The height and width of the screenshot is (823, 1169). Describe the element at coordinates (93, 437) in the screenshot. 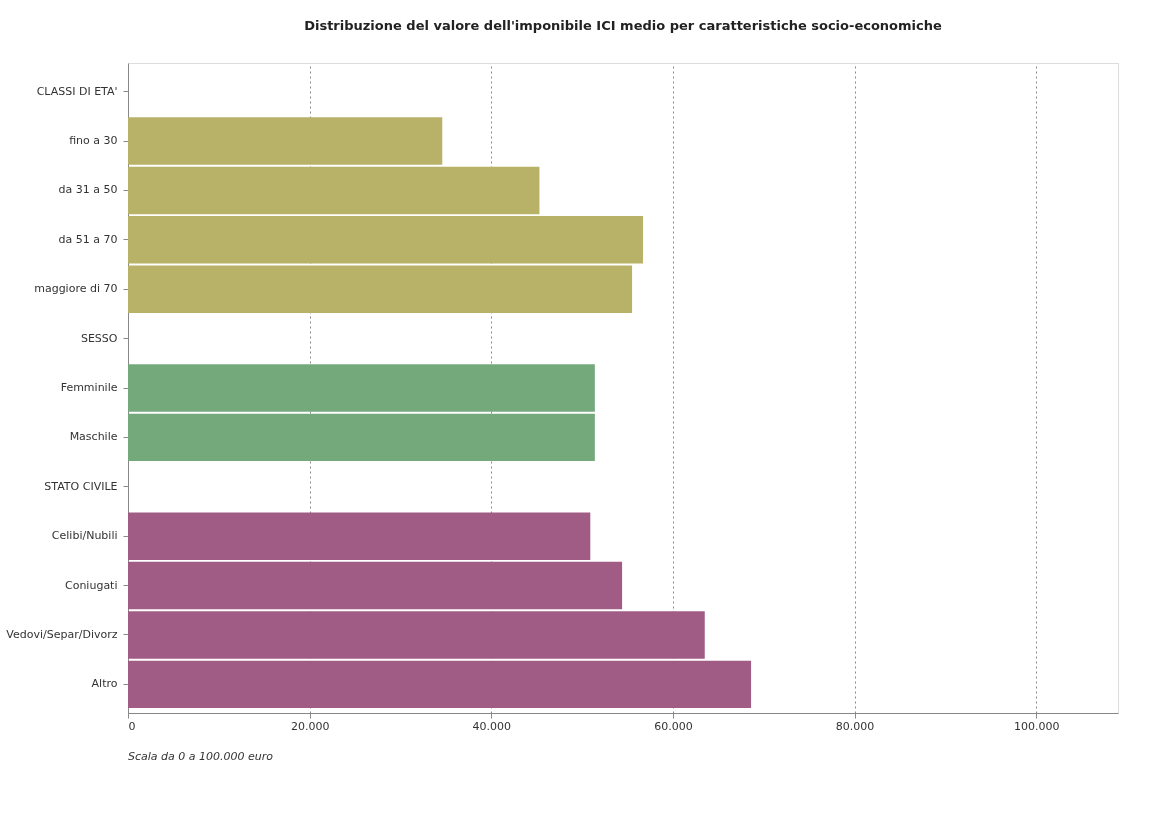

I see `y-tick-label: Maschile` at that location.